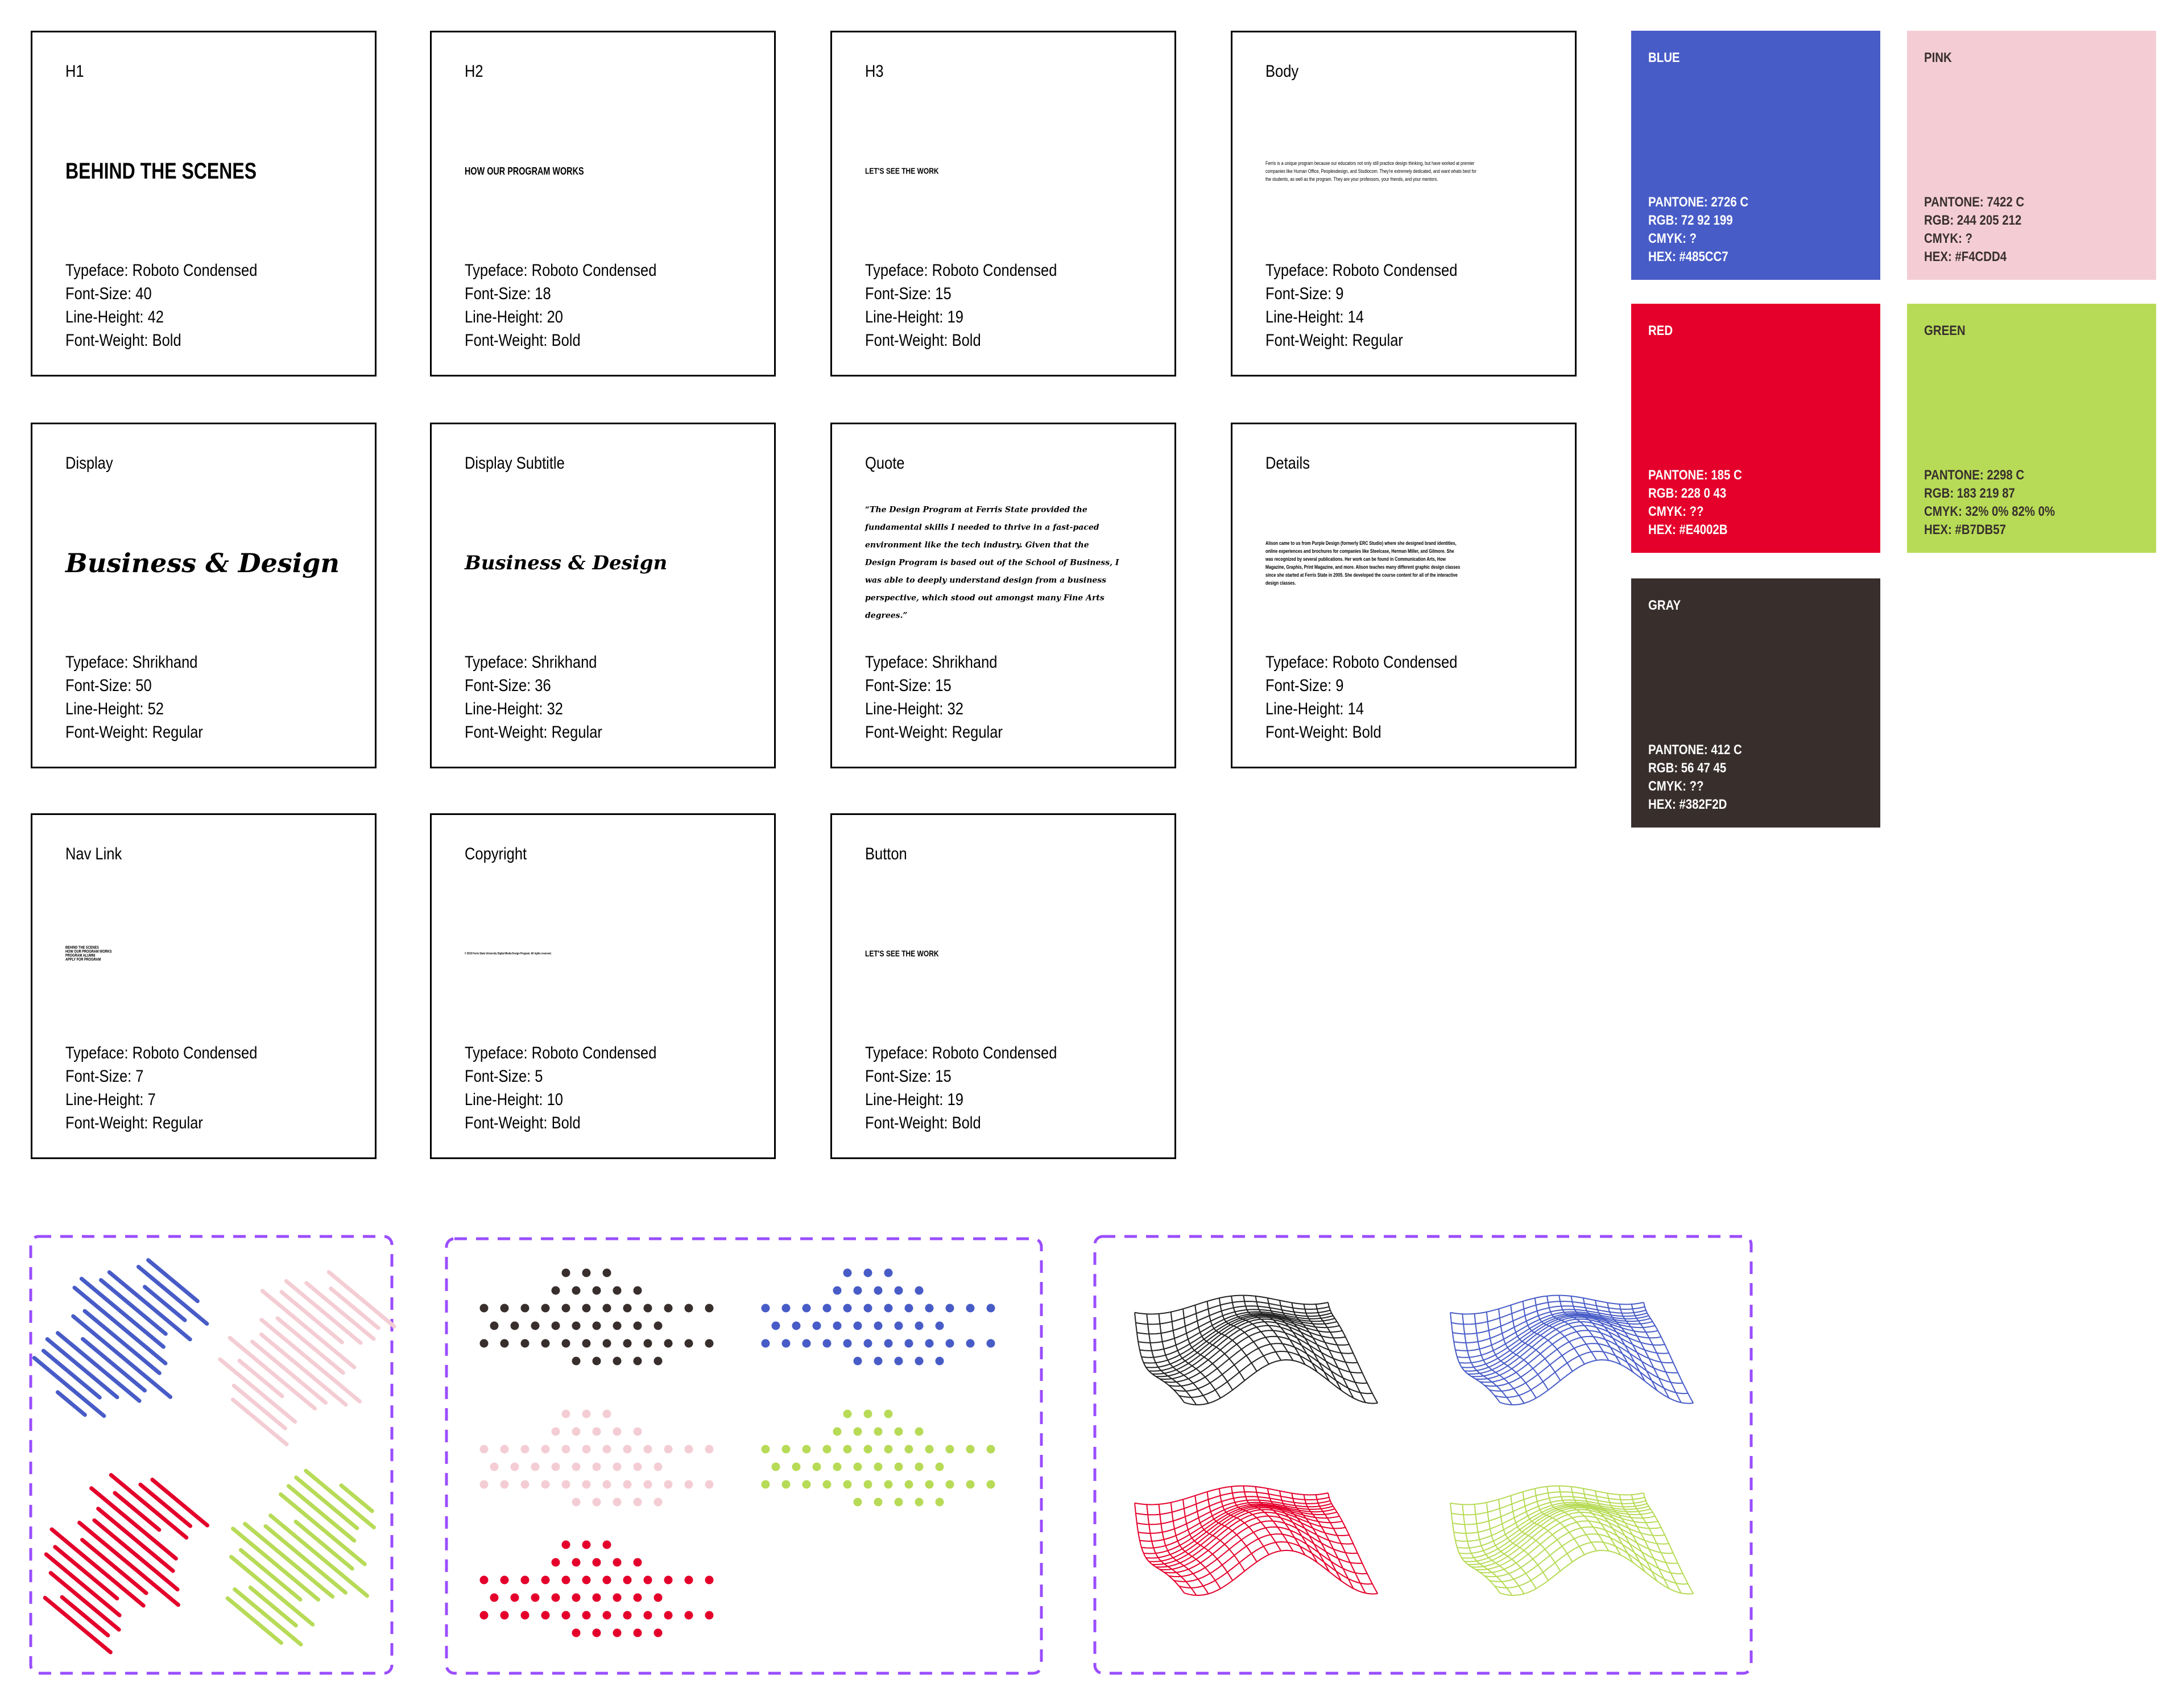 This screenshot has width=2184, height=1696. What do you see at coordinates (108, 293) in the screenshot?
I see `spec-line: Font-Size: 40` at bounding box center [108, 293].